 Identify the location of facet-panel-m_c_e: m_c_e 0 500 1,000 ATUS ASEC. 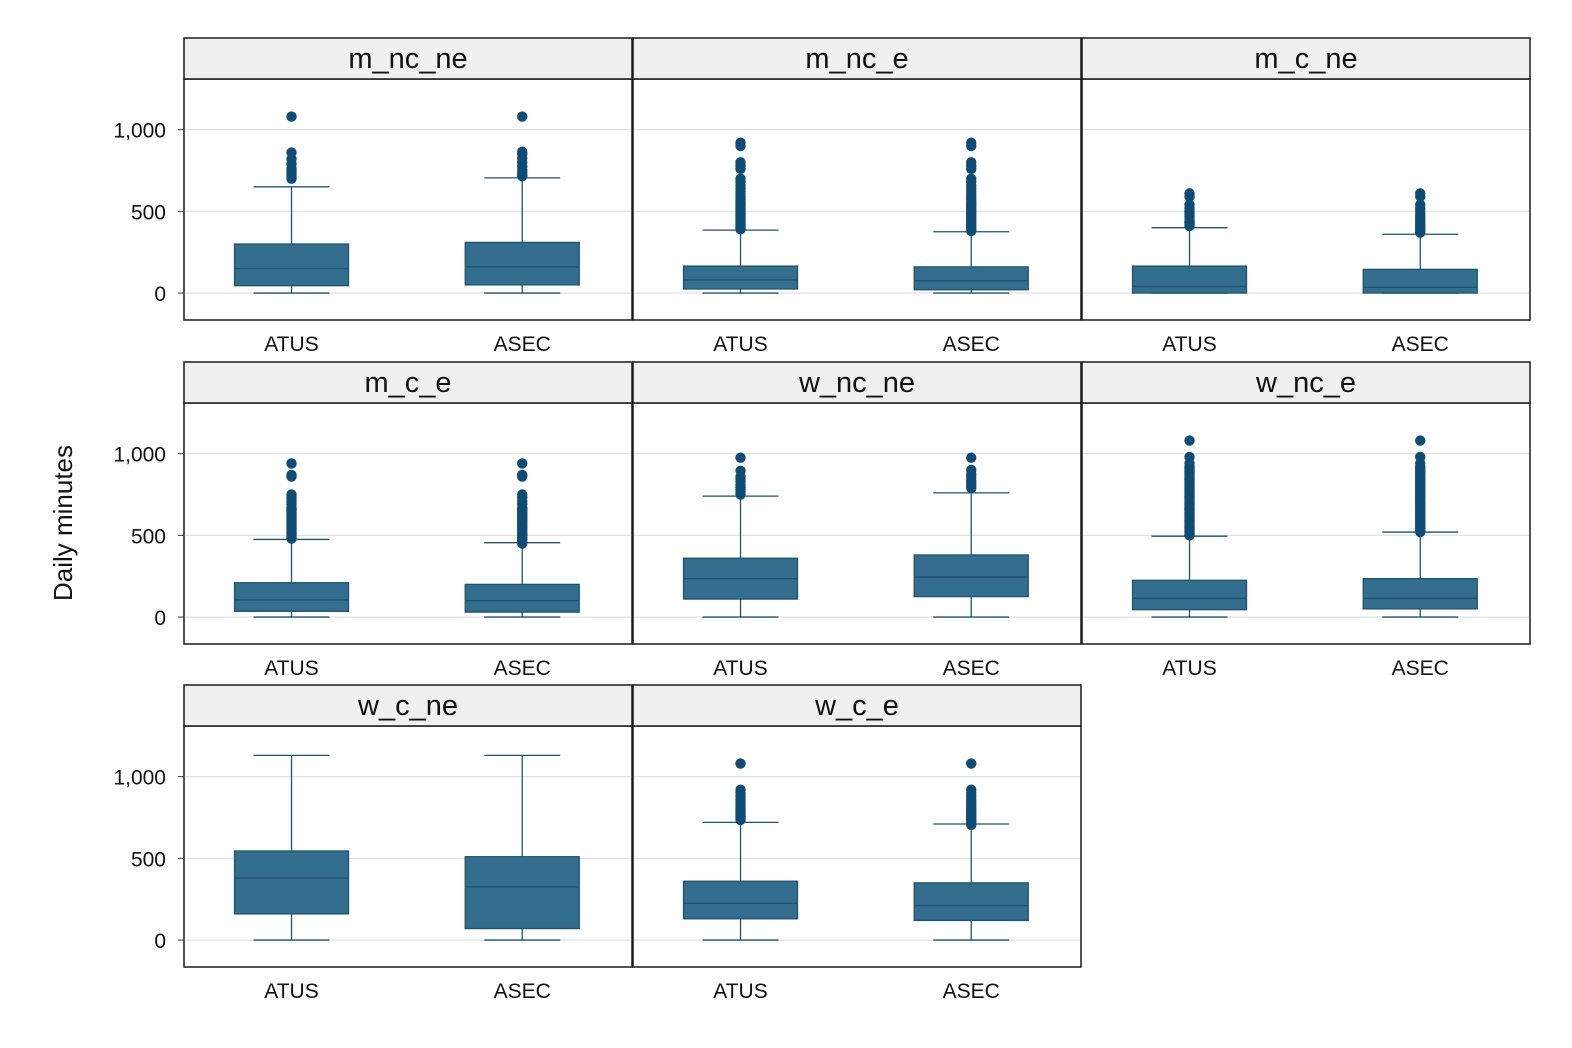
(373, 520).